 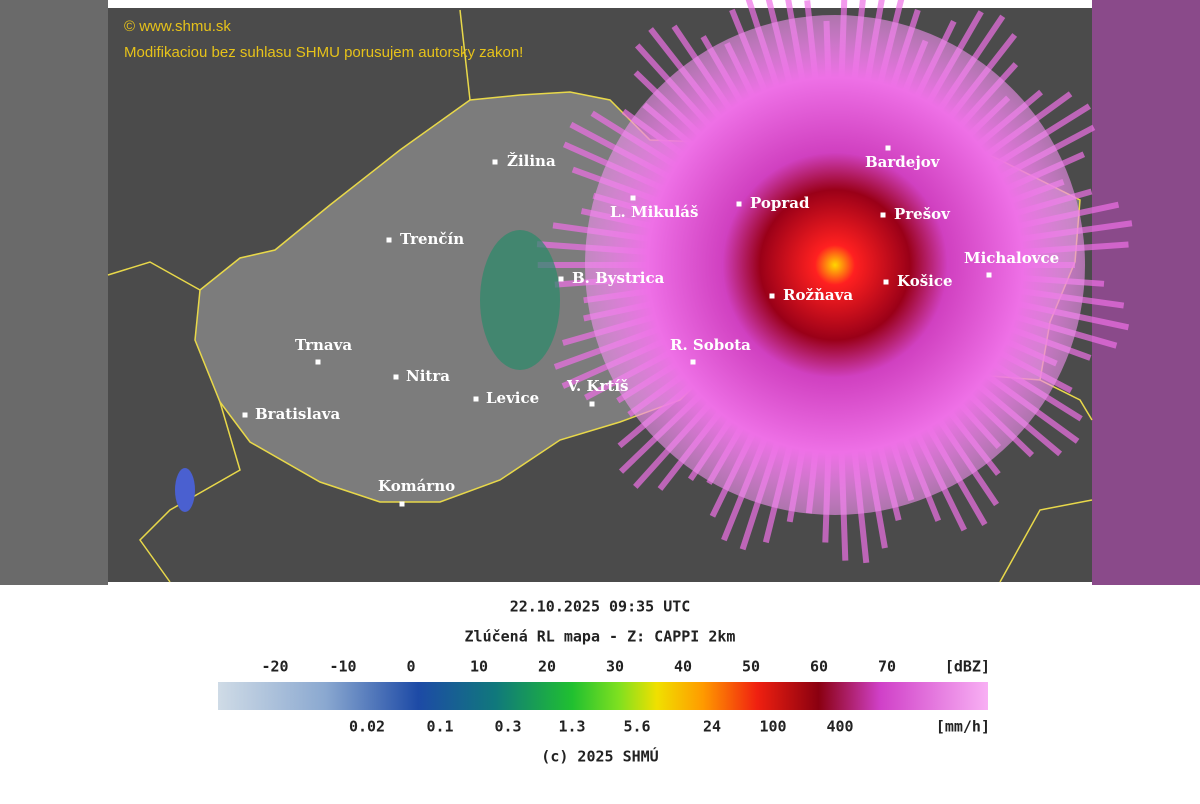 What do you see at coordinates (432, 239) in the screenshot?
I see `city-label: Trenčín` at bounding box center [432, 239].